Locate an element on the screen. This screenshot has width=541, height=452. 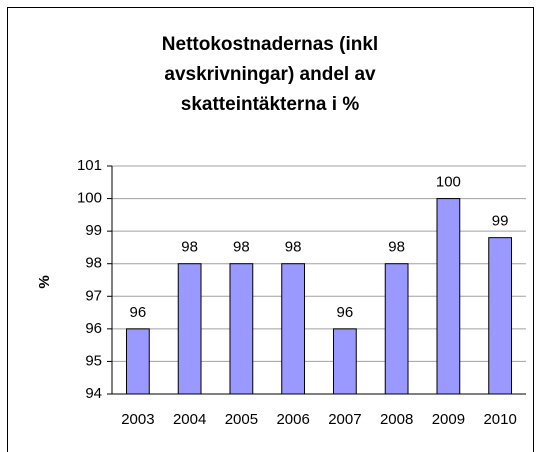
y-tick-label: 101 is located at coordinates (89, 165).